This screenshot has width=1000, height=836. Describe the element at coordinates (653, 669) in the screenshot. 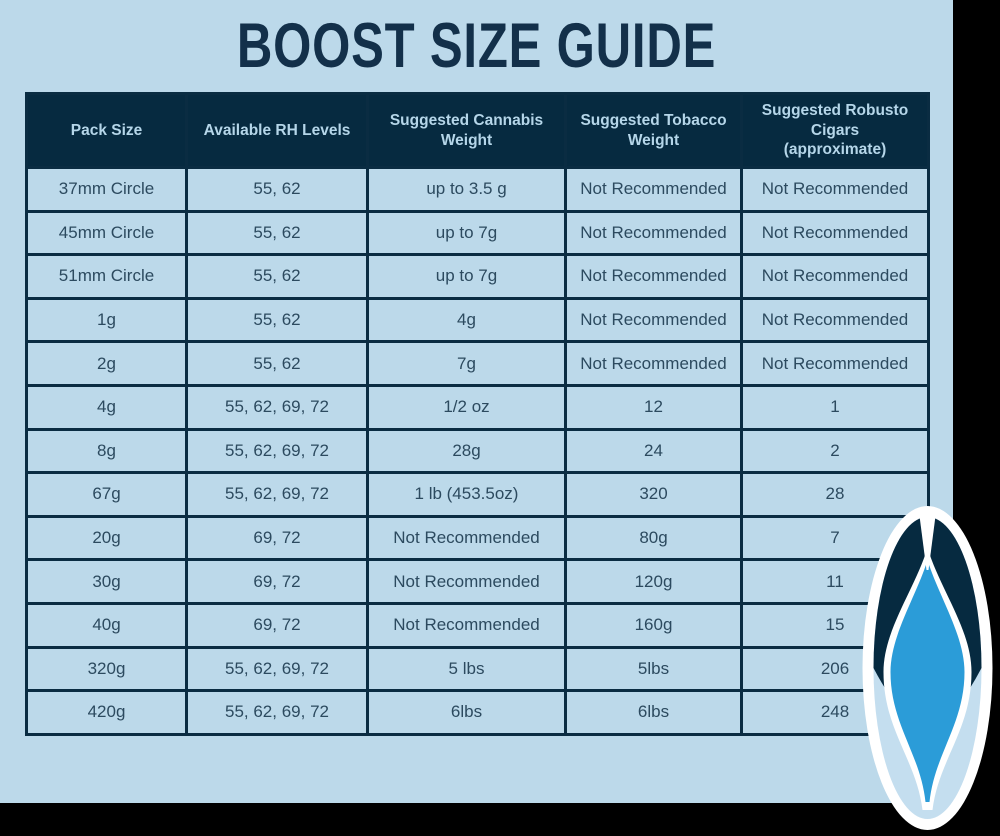

I see `table-cell: 5lbs` at that location.